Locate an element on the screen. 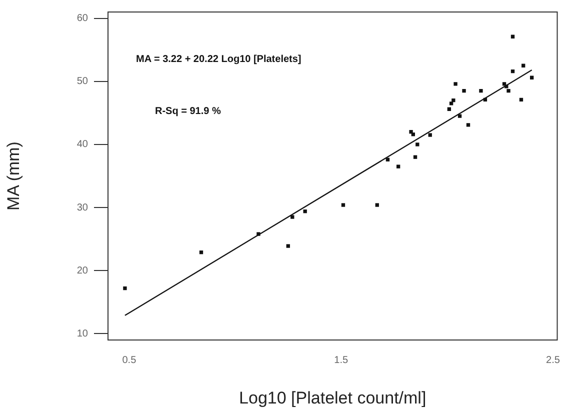  y-tick-label: 50 is located at coordinates (82, 82).